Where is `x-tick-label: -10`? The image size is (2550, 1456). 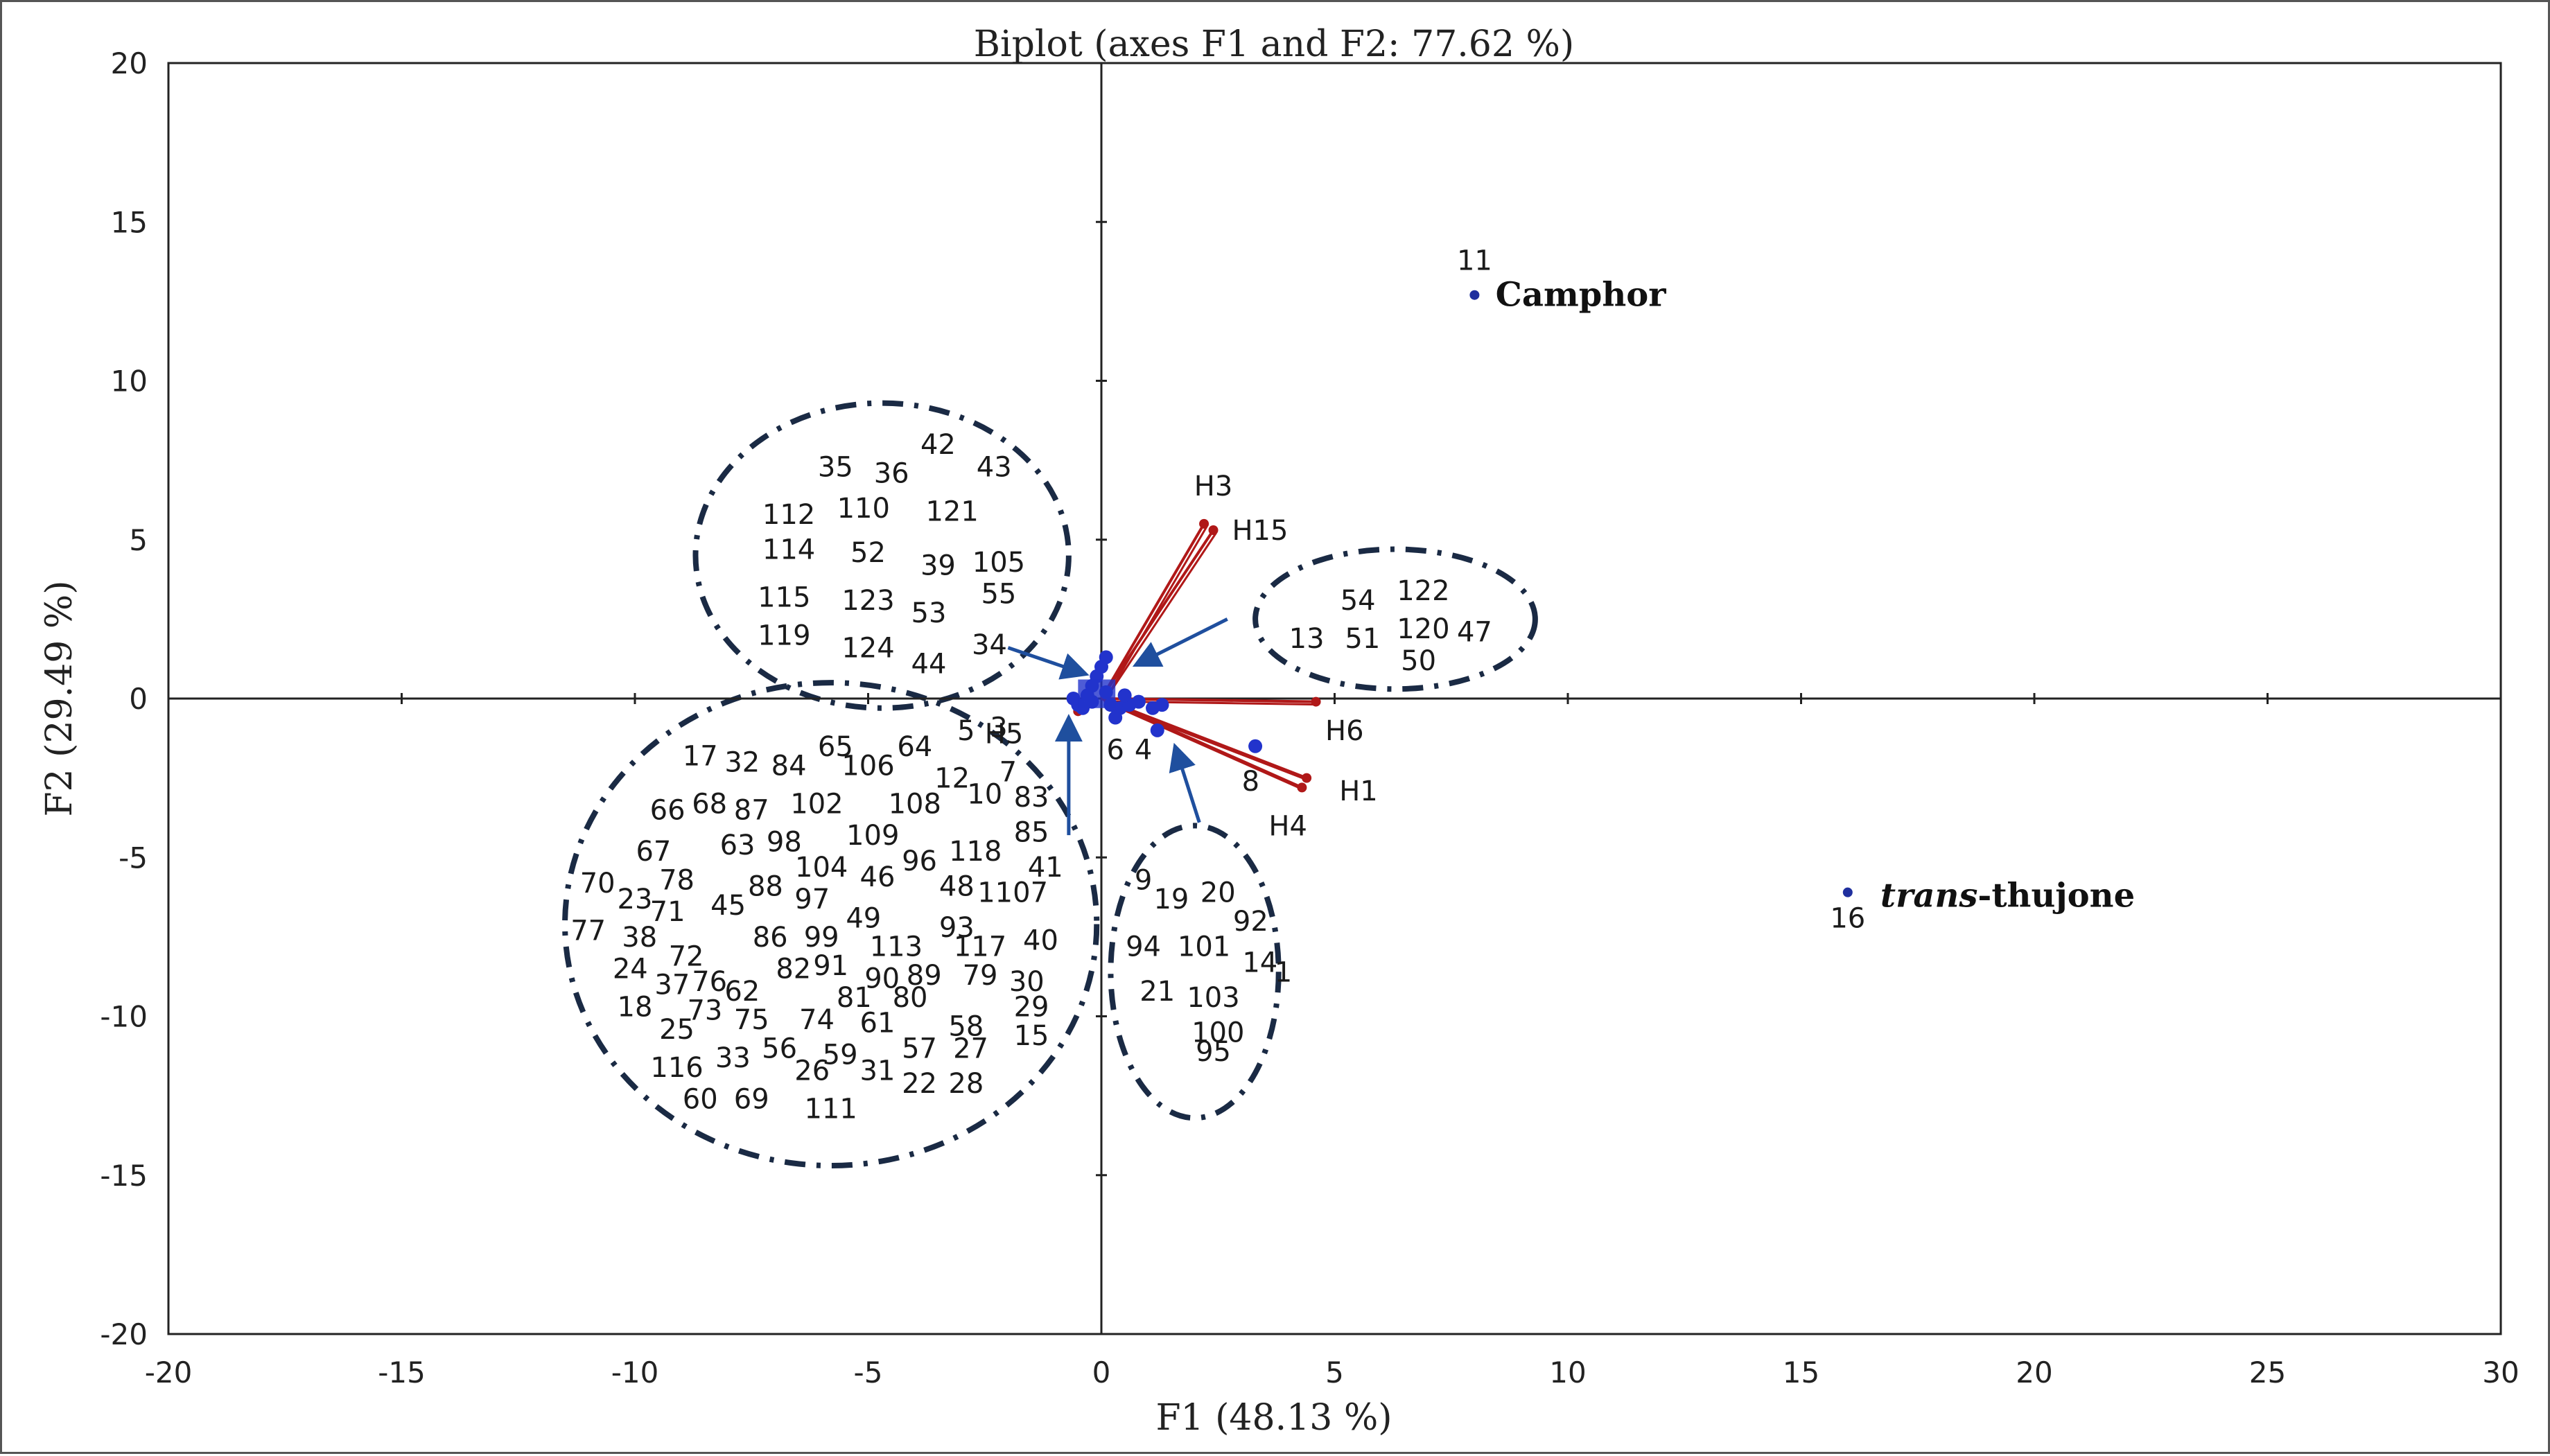 x-tick-label: -10 is located at coordinates (635, 1373).